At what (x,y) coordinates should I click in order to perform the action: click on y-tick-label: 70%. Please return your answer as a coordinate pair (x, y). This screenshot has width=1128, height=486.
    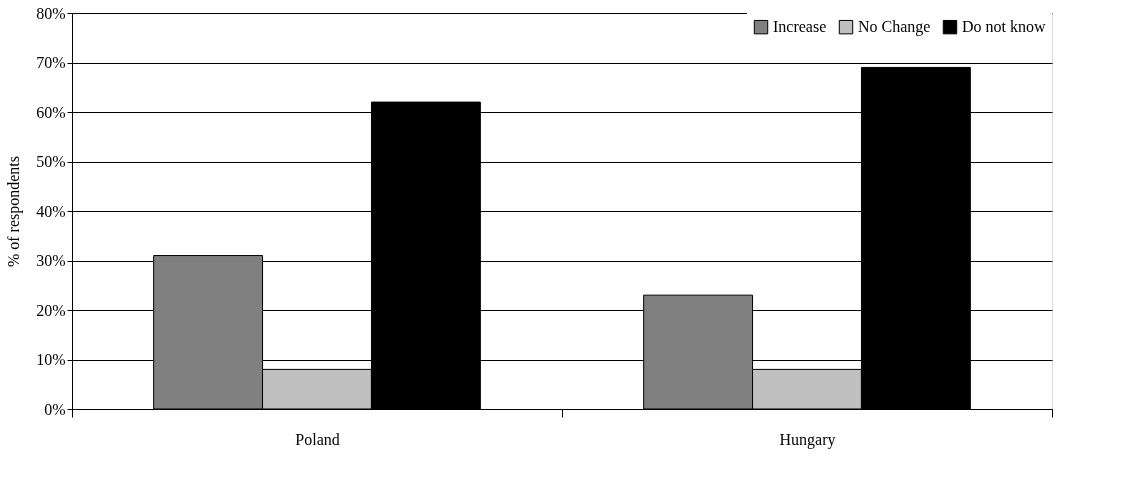
    Looking at the image, I should click on (51, 62).